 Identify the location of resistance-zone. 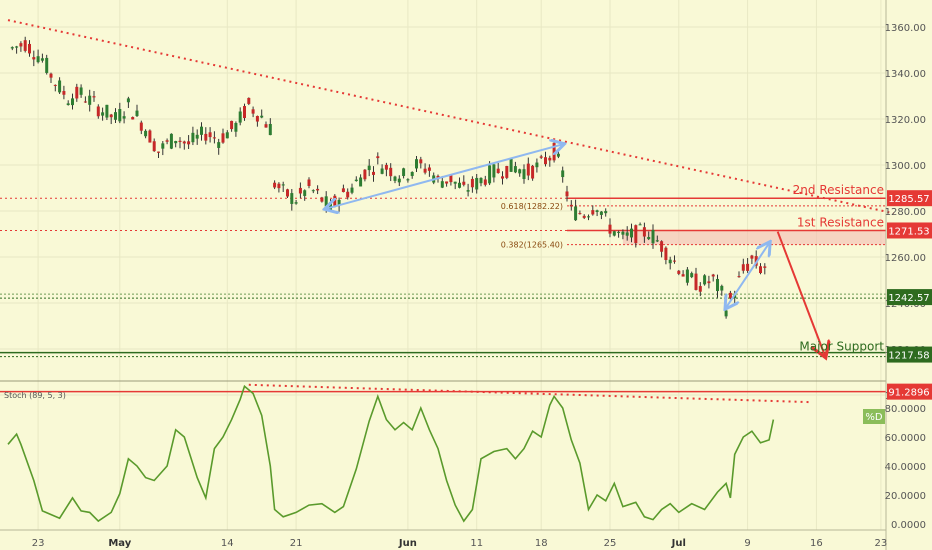
(754, 237).